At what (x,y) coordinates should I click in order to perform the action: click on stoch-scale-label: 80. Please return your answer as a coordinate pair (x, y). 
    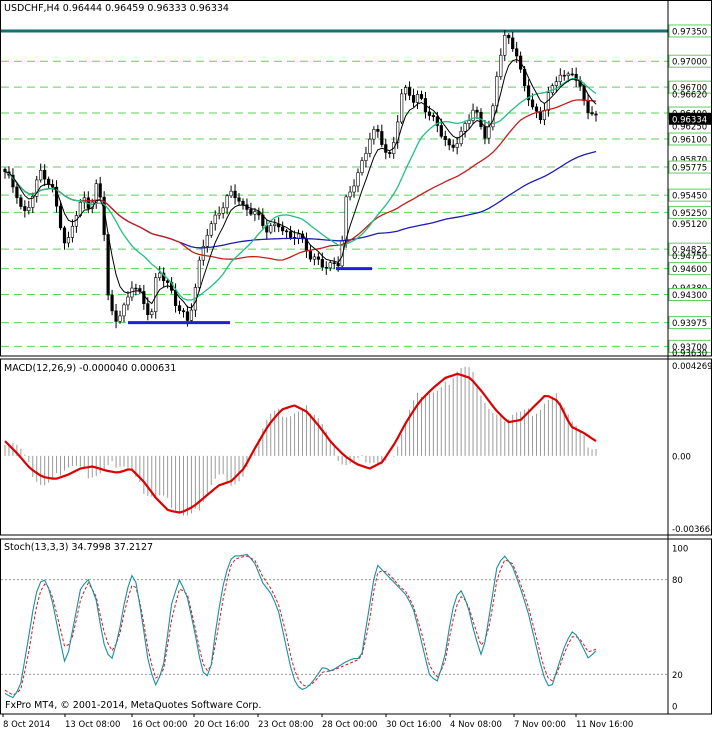
    Looking at the image, I should click on (677, 581).